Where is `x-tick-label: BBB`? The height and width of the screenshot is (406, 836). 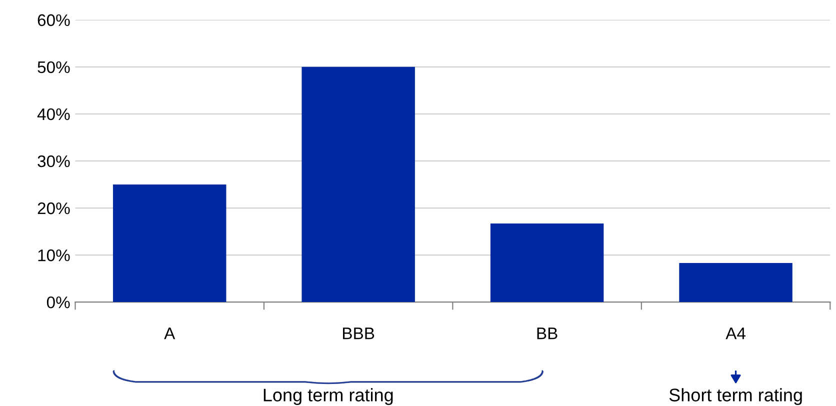 x-tick-label: BBB is located at coordinates (358, 334).